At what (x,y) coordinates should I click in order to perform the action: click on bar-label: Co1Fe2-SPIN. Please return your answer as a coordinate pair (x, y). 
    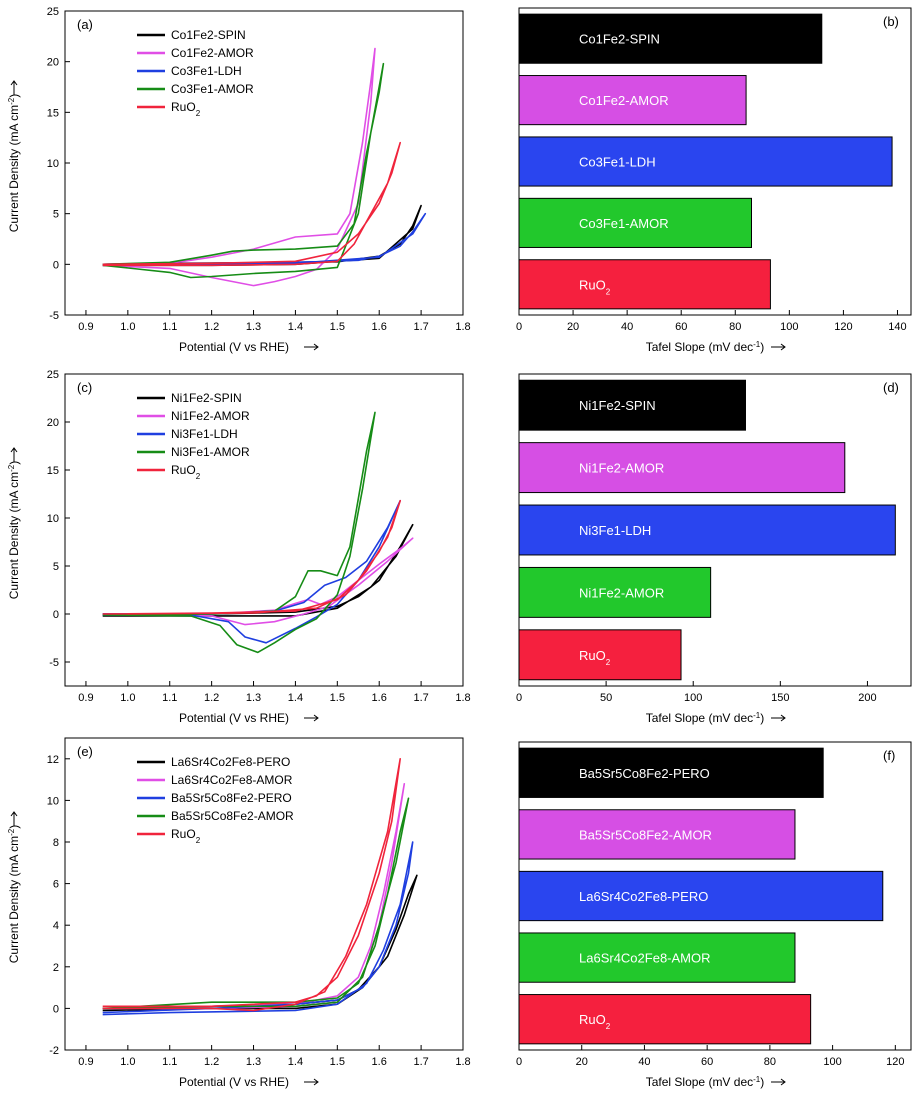
    Looking at the image, I should click on (619, 39).